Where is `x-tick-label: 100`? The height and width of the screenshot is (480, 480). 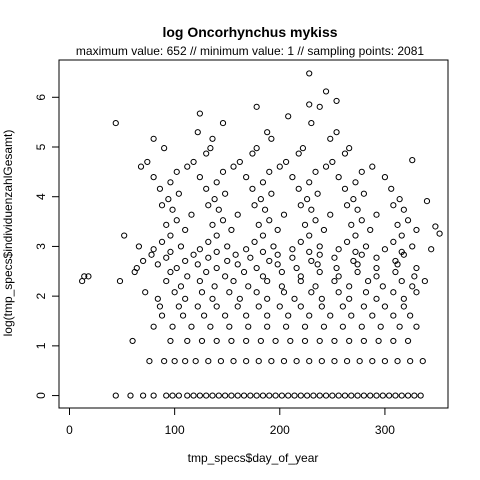 x-tick-label: 100 is located at coordinates (175, 430).